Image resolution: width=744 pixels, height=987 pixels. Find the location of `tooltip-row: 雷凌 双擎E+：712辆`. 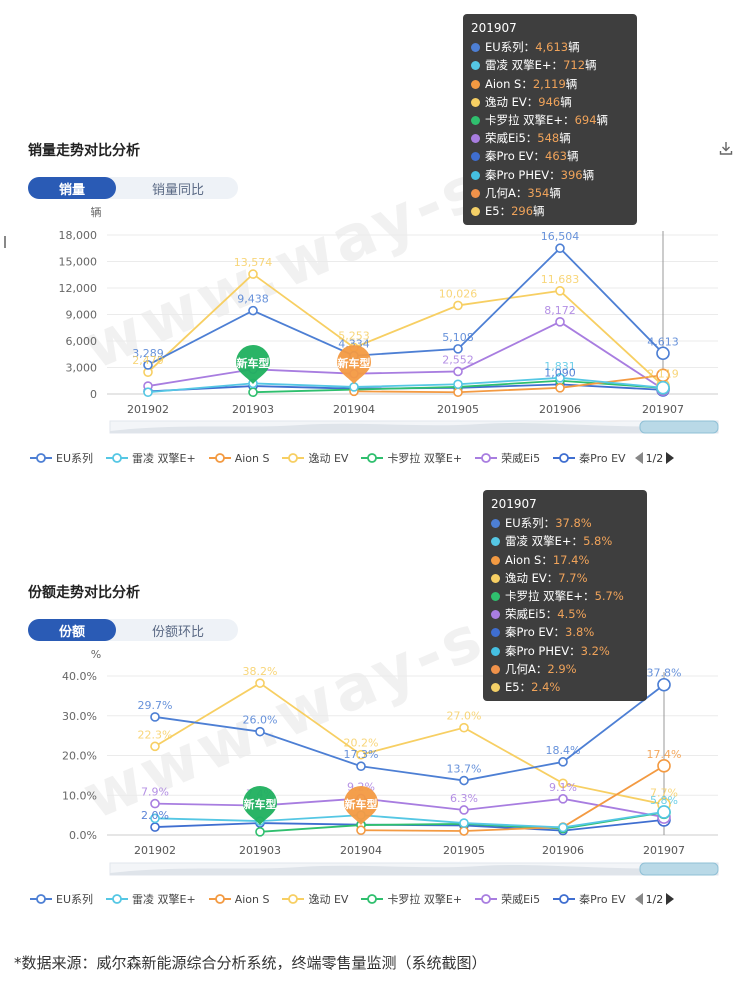

tooltip-row: 雷凌 双擎E+：712辆 is located at coordinates (550, 65).